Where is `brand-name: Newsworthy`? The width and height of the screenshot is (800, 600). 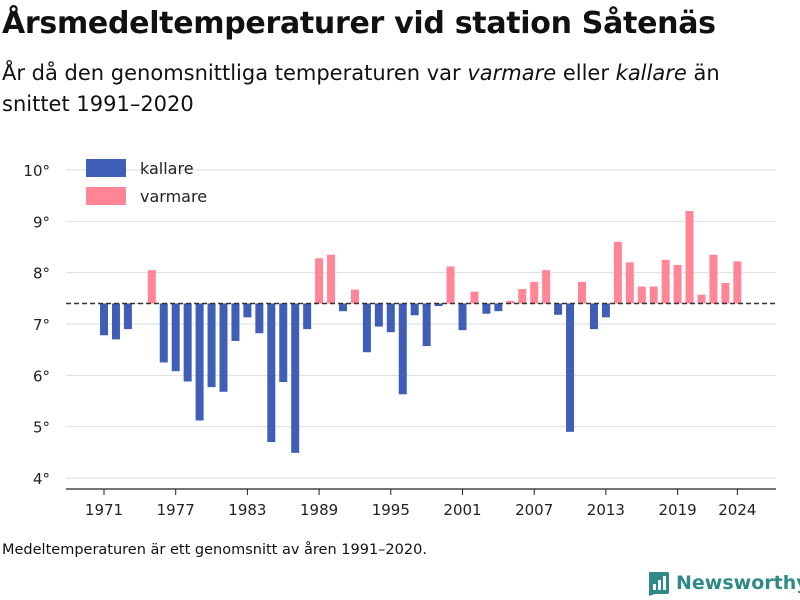 brand-name: Newsworthy is located at coordinates (738, 583).